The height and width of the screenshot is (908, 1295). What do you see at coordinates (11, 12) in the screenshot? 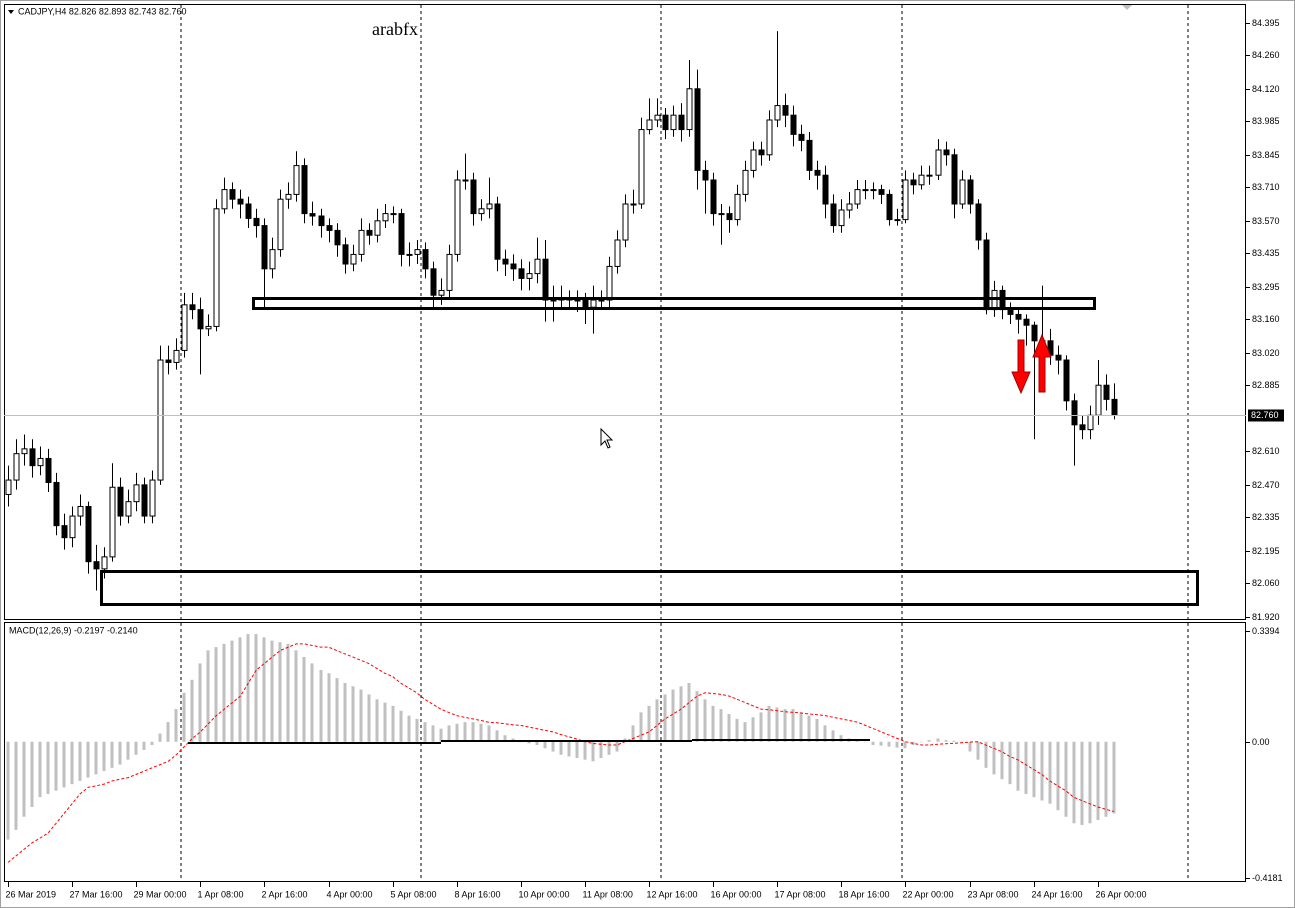
I see `menu-arrow` at bounding box center [11, 12].